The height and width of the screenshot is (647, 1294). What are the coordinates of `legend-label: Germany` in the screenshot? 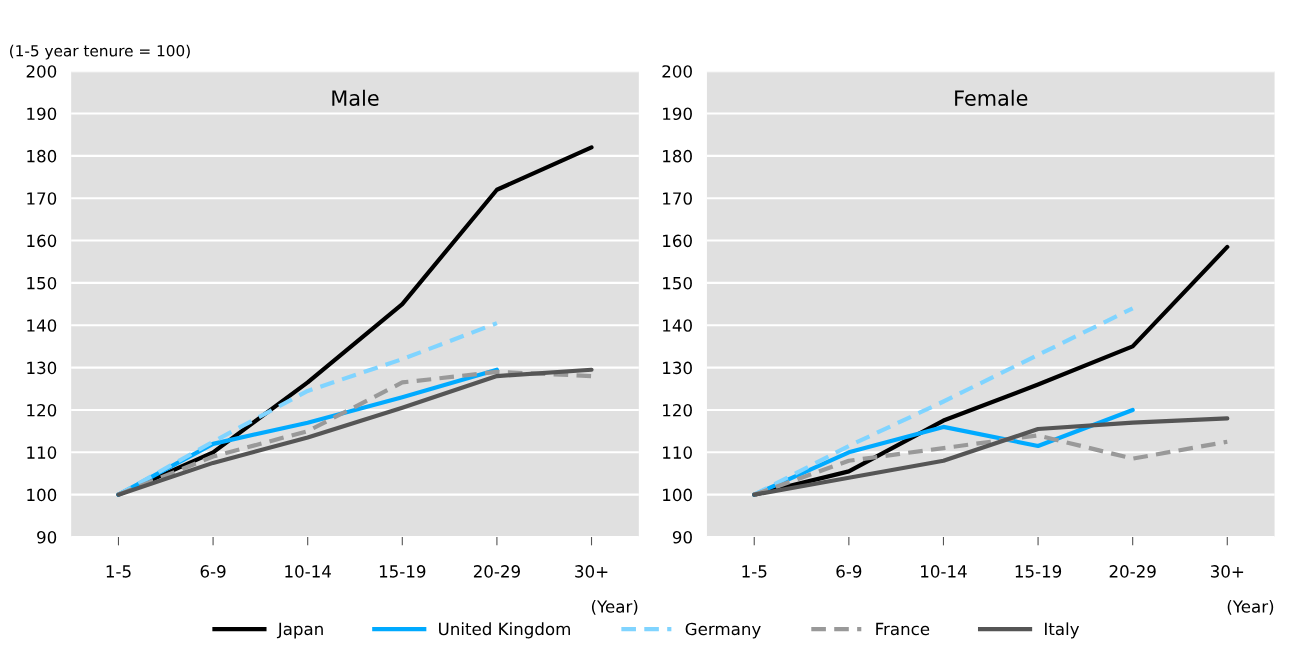 It's located at (723, 630).